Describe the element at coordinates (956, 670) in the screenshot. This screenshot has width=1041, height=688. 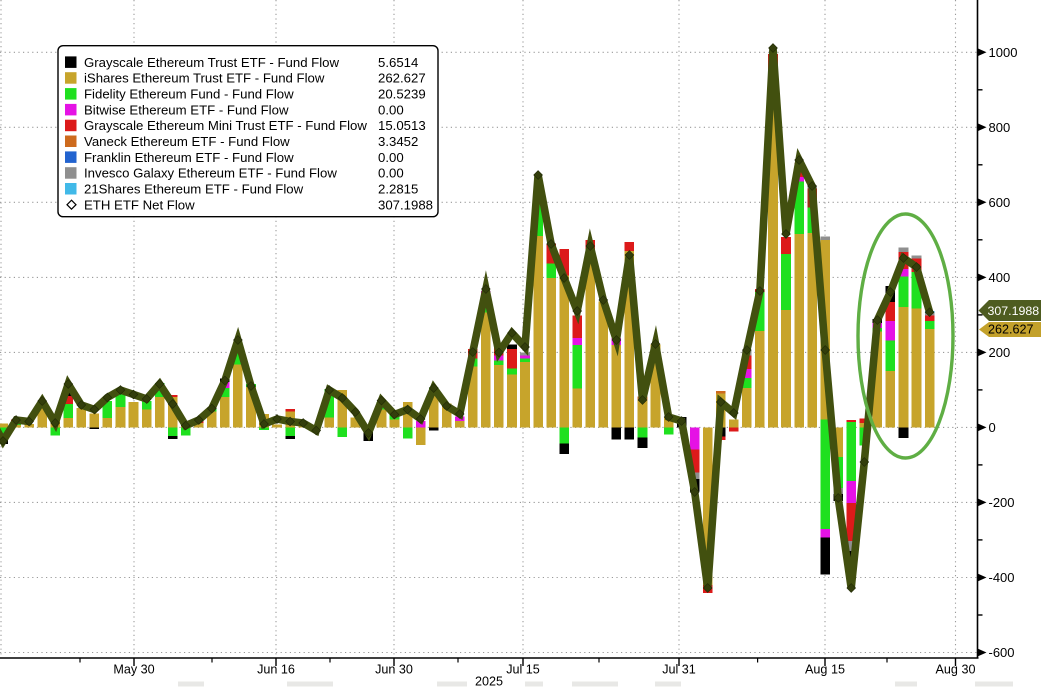
I see `svg-text: Aug 30` at that location.